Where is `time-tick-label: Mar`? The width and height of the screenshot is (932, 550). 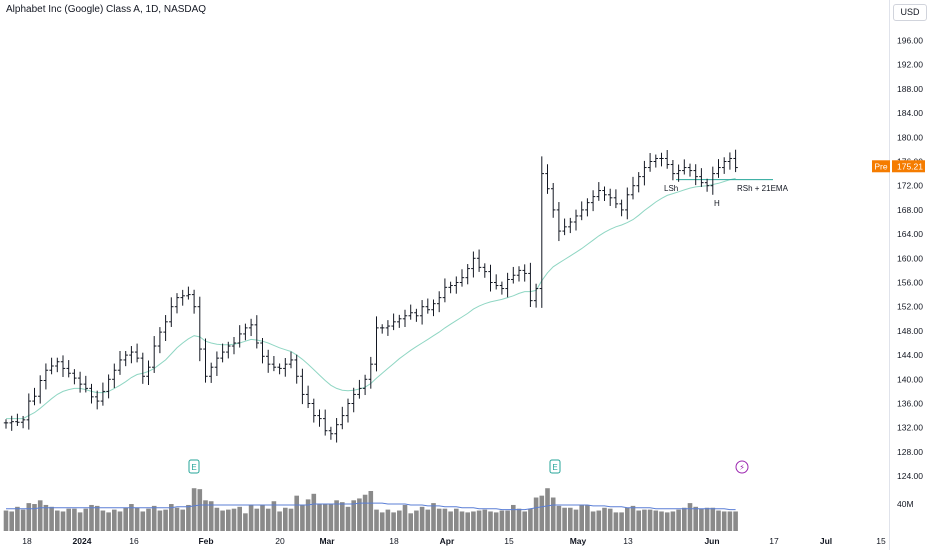 time-tick-label: Mar is located at coordinates (327, 541).